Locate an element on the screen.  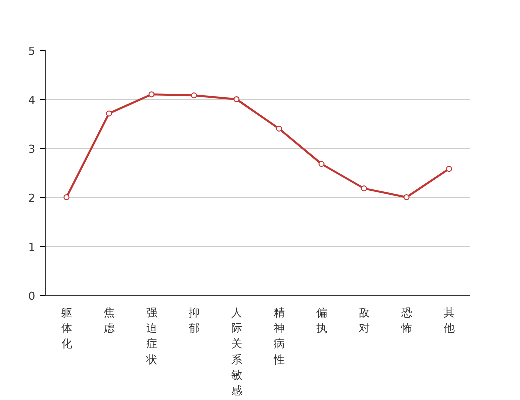
x-tick-label: 其他 is located at coordinates (449, 321).